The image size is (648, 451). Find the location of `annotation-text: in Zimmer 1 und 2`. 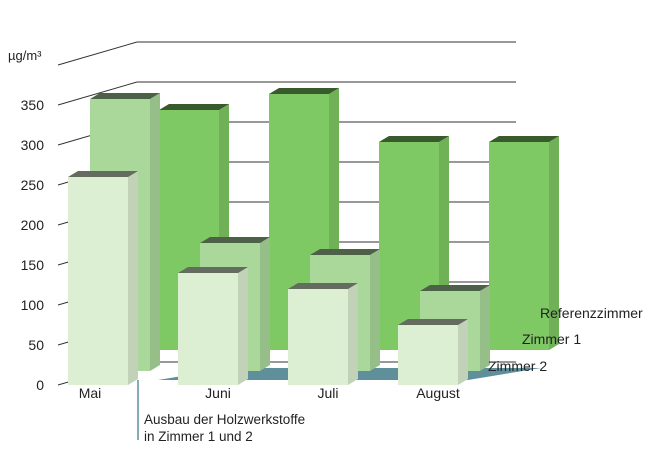

annotation-text: in Zimmer 1 und 2 is located at coordinates (198, 436).